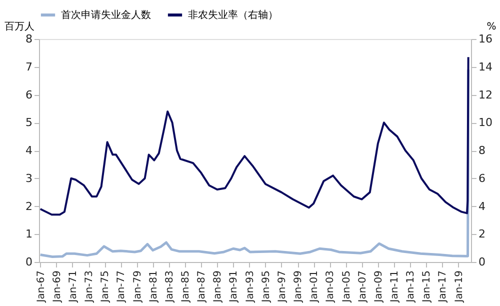 The image size is (500, 306). Describe the element at coordinates (346, 287) in the screenshot. I see `x-tick-label: Jan-05` at that location.